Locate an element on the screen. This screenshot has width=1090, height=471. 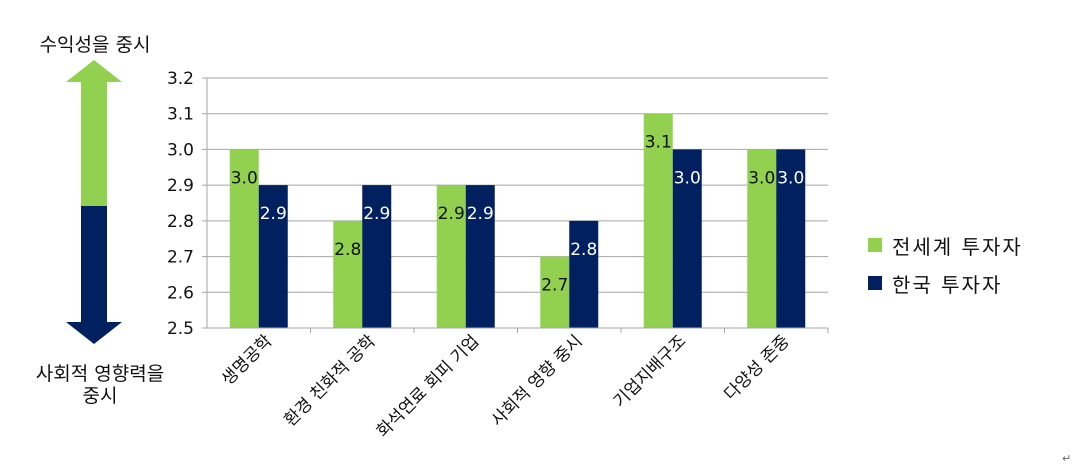
data-label-series1: 2.9 is located at coordinates (451, 214).